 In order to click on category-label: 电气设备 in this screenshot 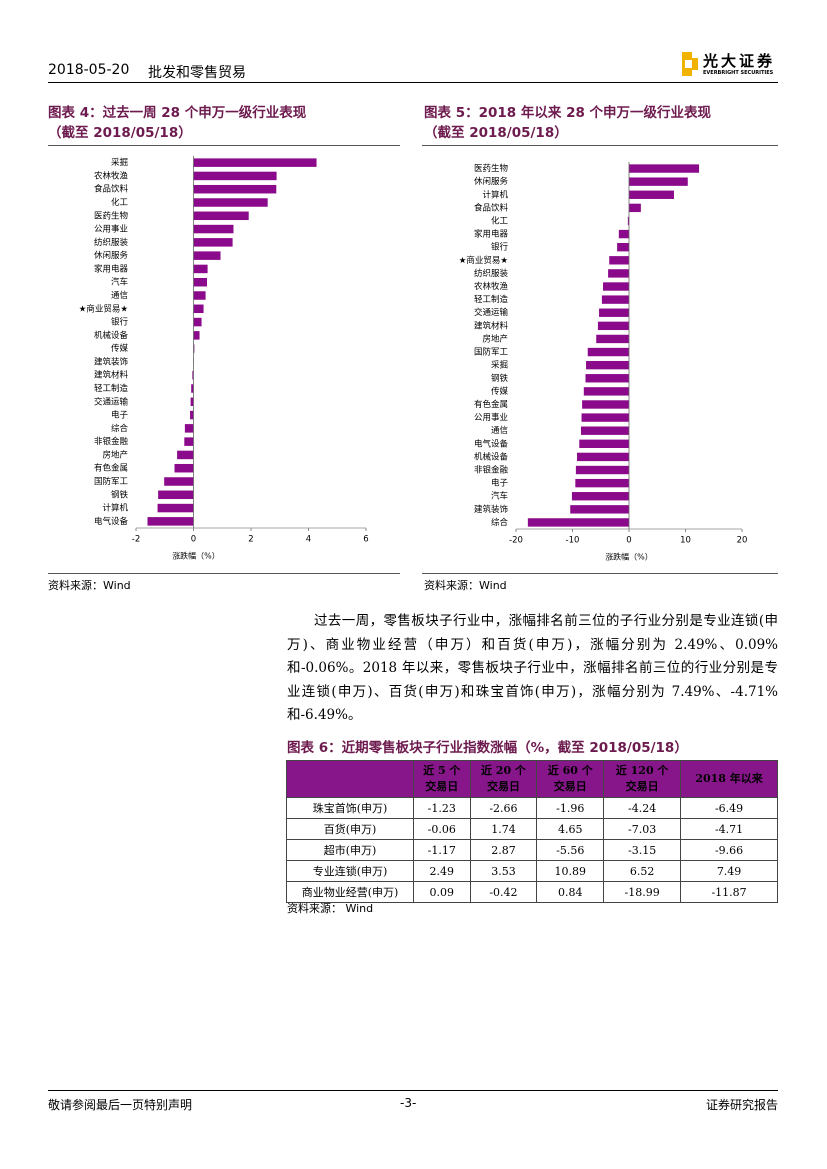, I will do `click(491, 443)`.